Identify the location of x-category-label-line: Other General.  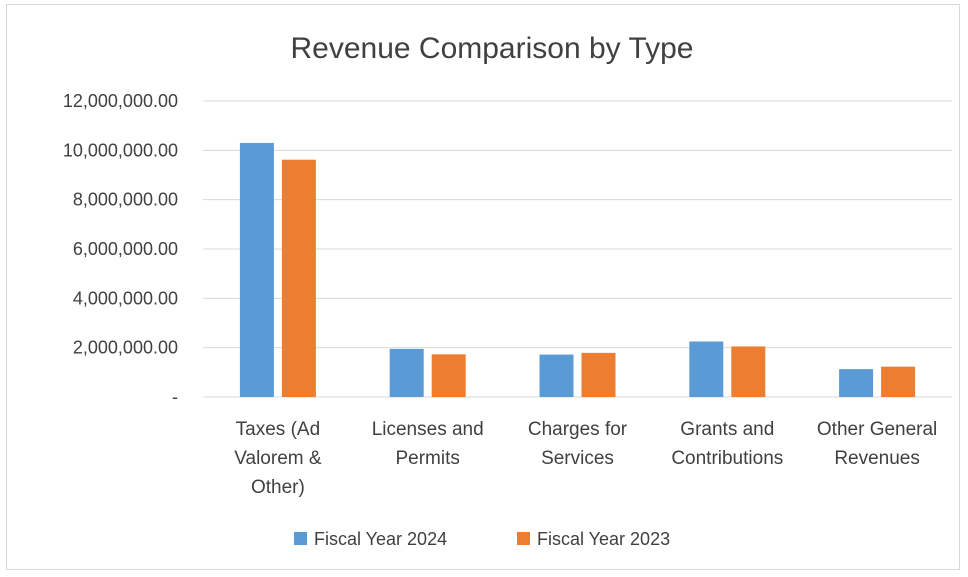
(877, 429).